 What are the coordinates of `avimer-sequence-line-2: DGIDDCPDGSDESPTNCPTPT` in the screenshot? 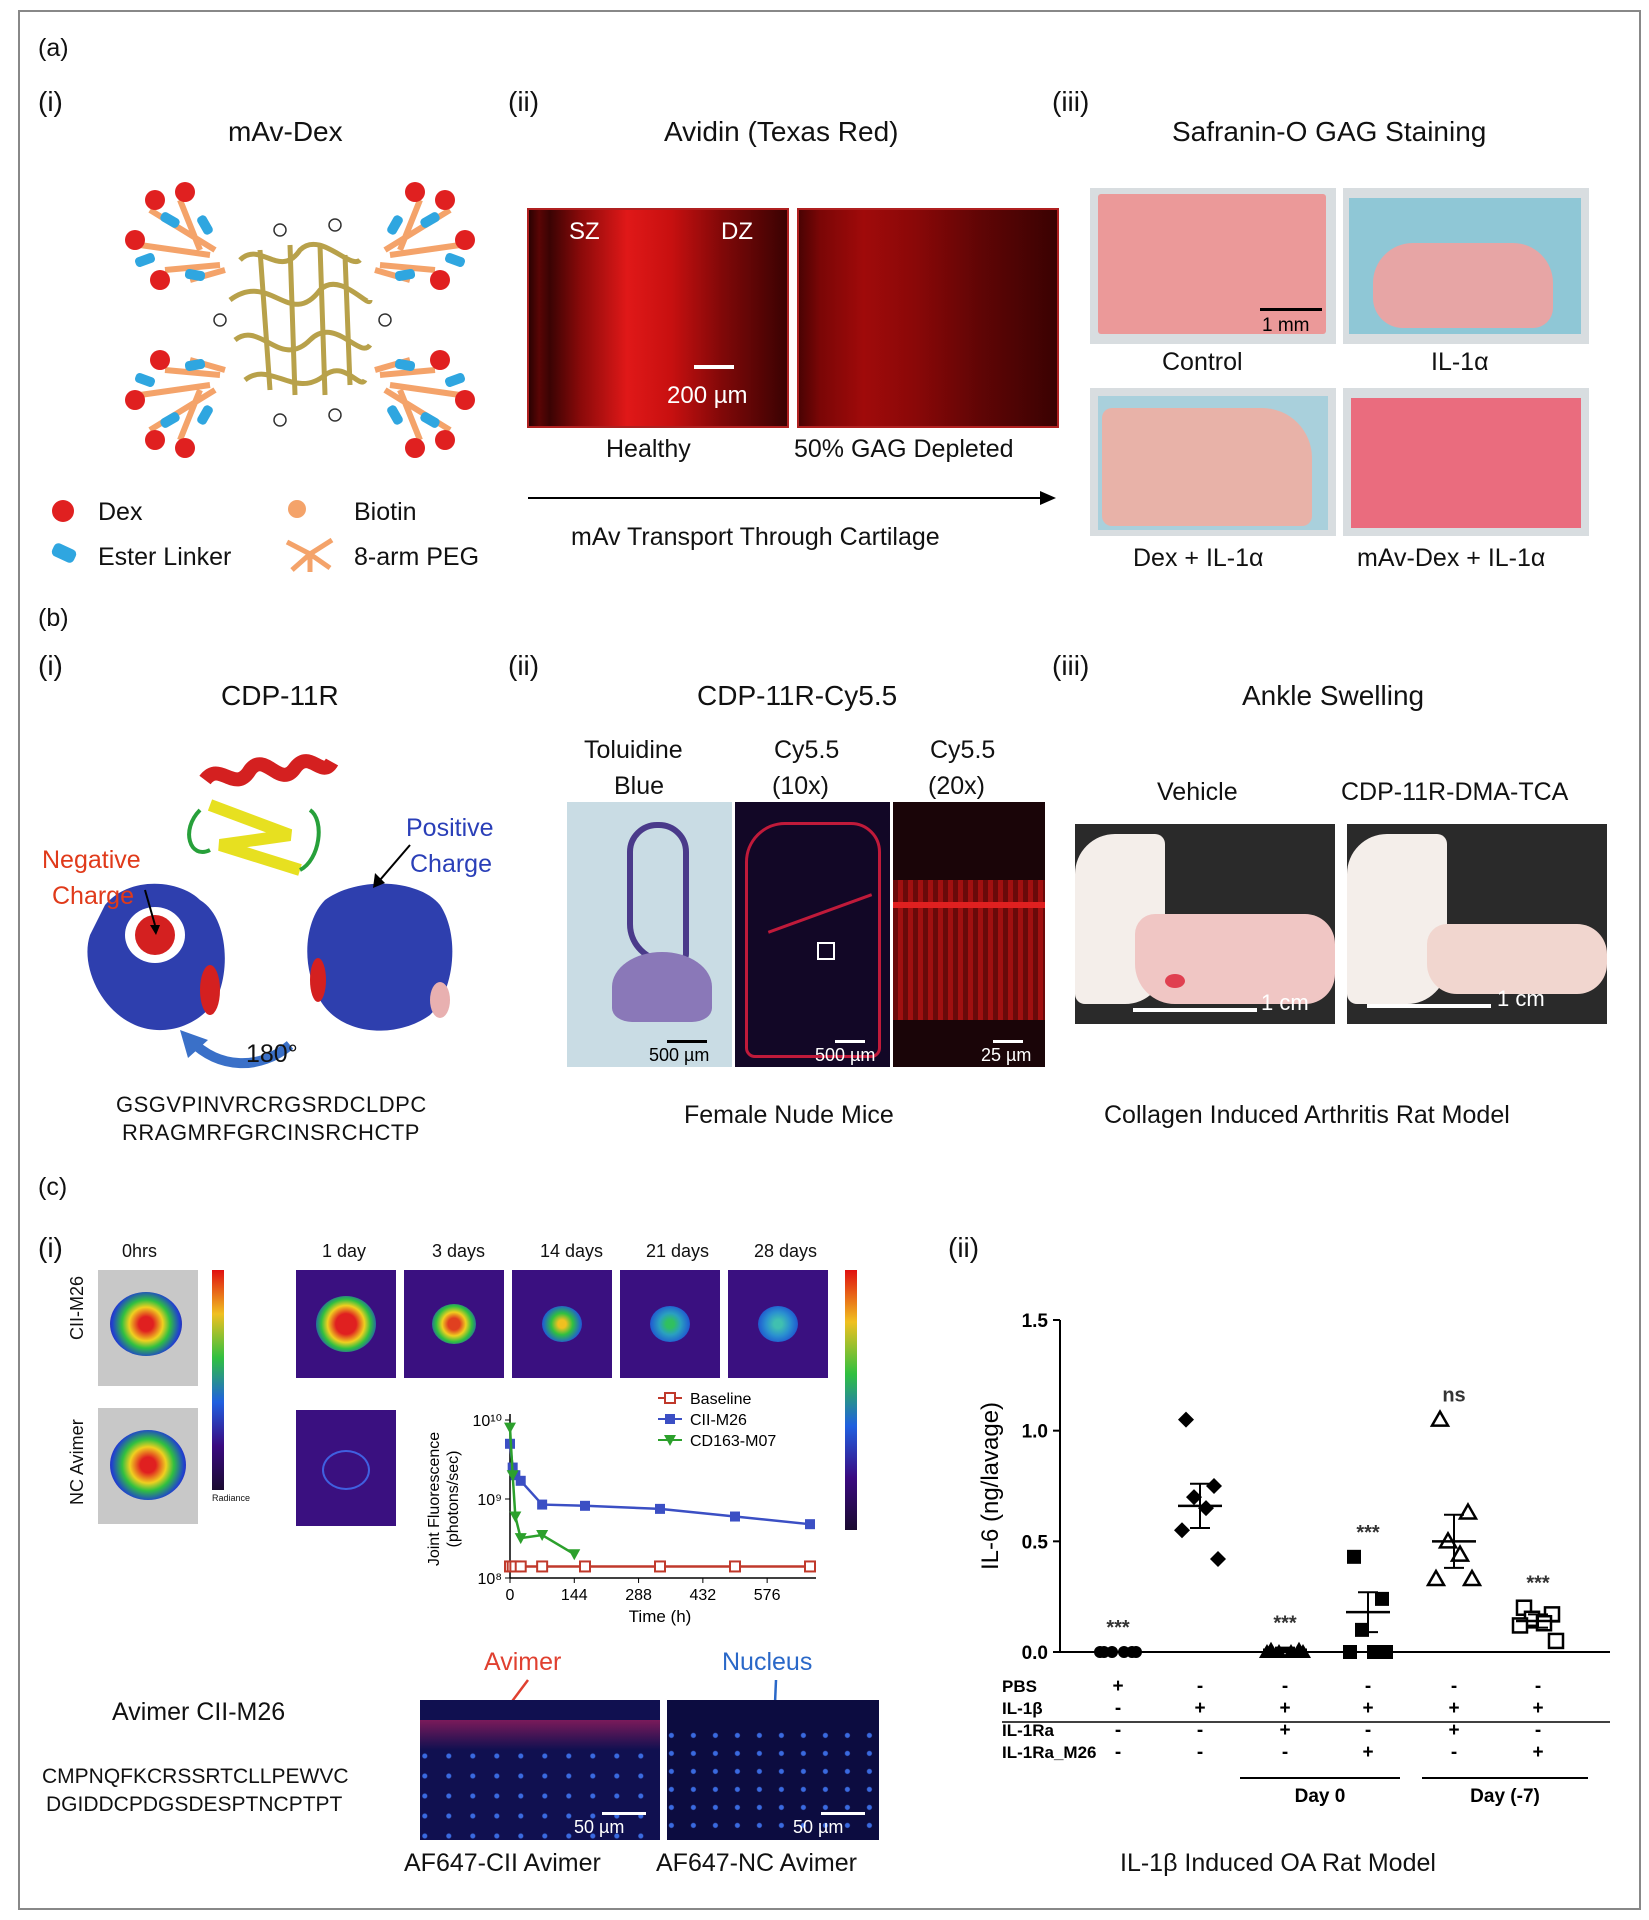 It's located at (194, 1804).